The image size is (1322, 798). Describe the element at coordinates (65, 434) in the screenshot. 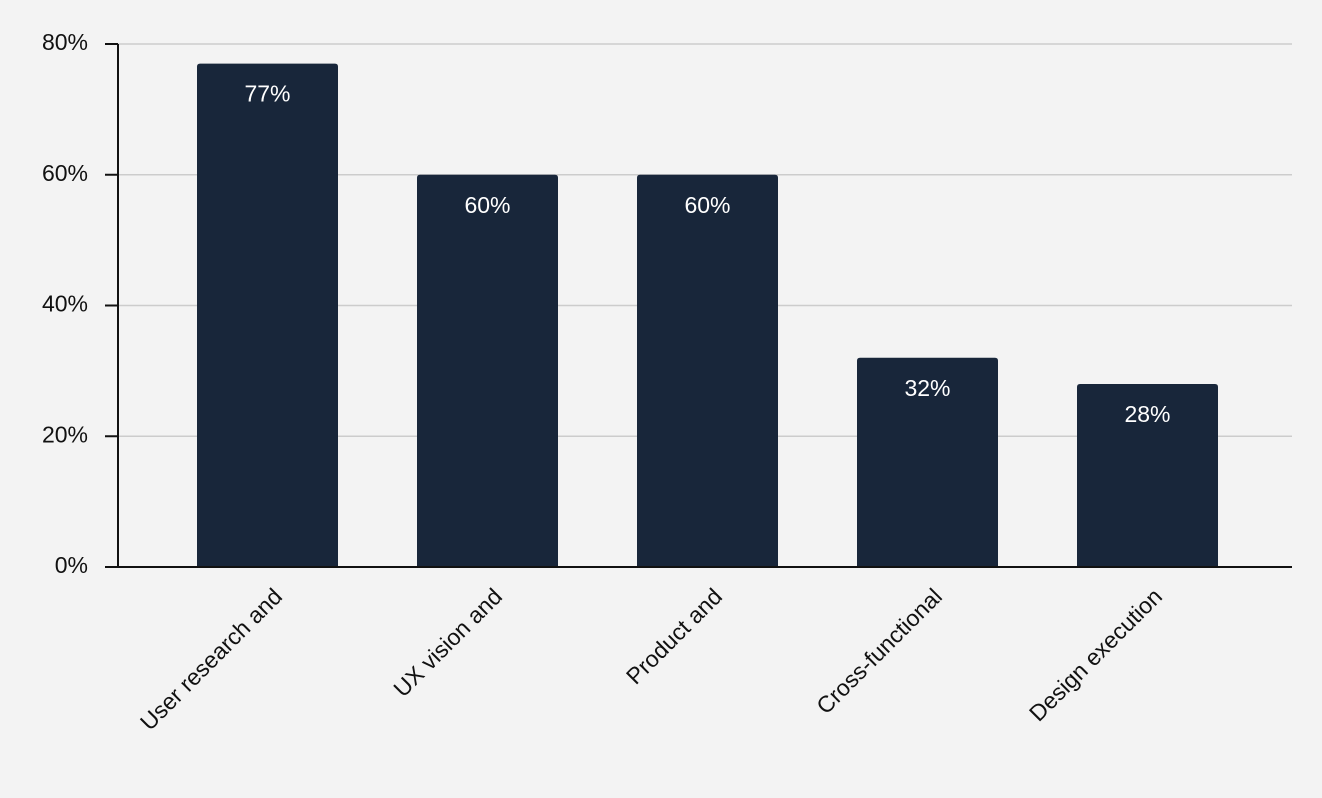

I see `y-tick-label: 20%` at that location.